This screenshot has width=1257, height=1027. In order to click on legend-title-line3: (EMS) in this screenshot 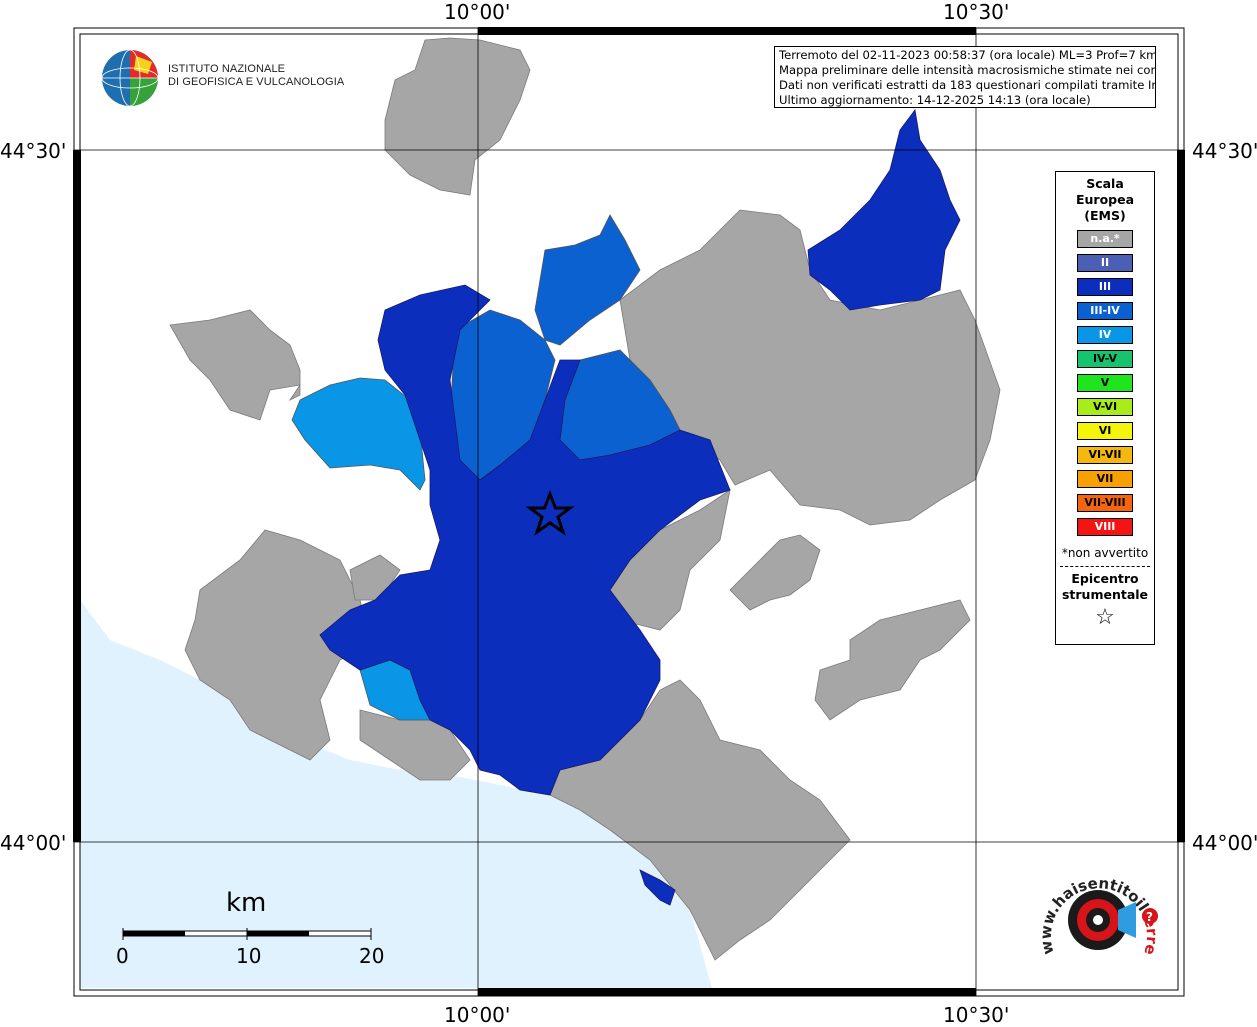, I will do `click(1105, 215)`.